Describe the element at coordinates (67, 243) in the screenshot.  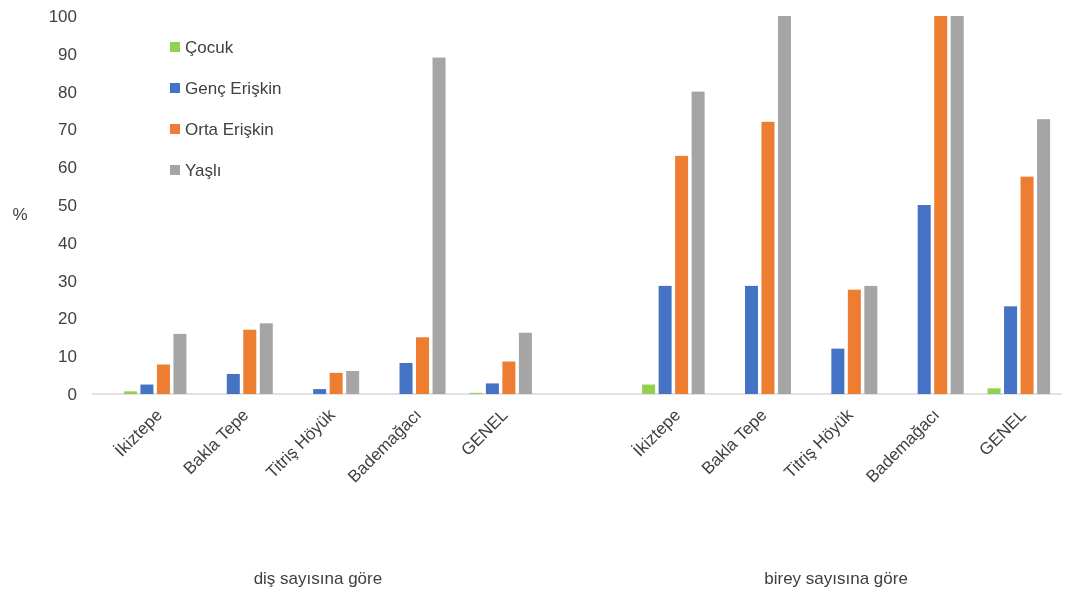
I see `y-tick-label: 40` at that location.